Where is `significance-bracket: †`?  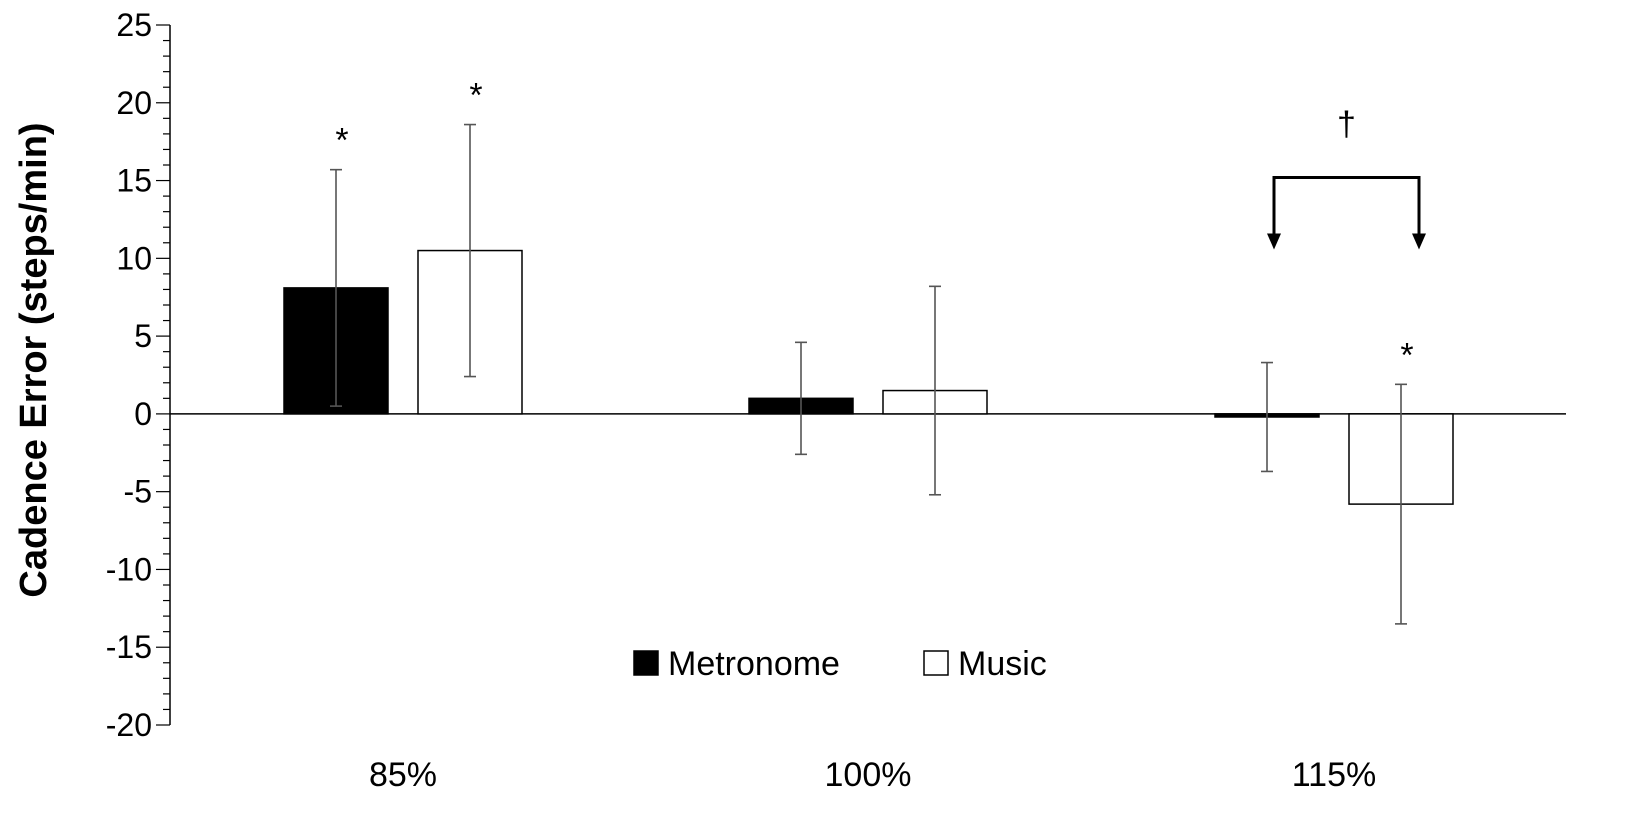 significance-bracket: † is located at coordinates (1346, 177).